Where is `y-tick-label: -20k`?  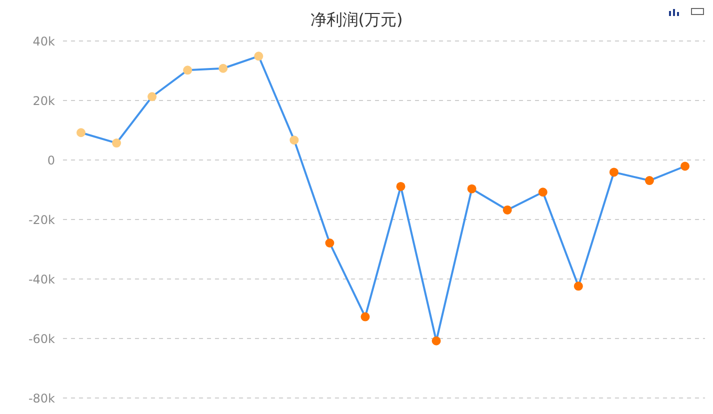
y-tick-label: -20k is located at coordinates (42, 219).